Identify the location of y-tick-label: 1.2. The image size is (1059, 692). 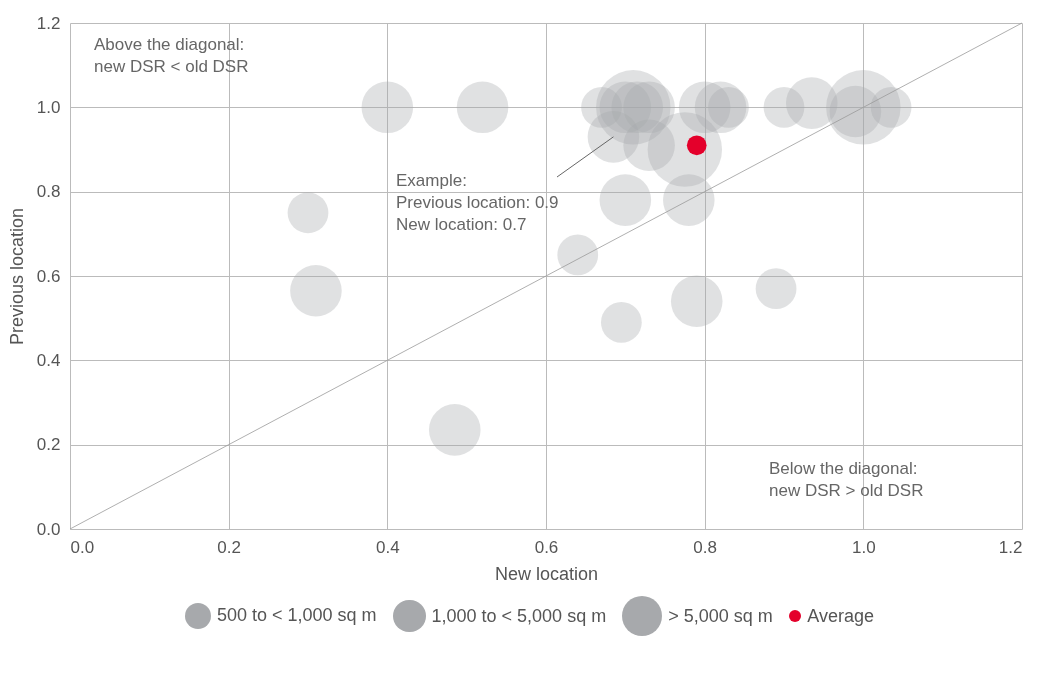
(48, 23).